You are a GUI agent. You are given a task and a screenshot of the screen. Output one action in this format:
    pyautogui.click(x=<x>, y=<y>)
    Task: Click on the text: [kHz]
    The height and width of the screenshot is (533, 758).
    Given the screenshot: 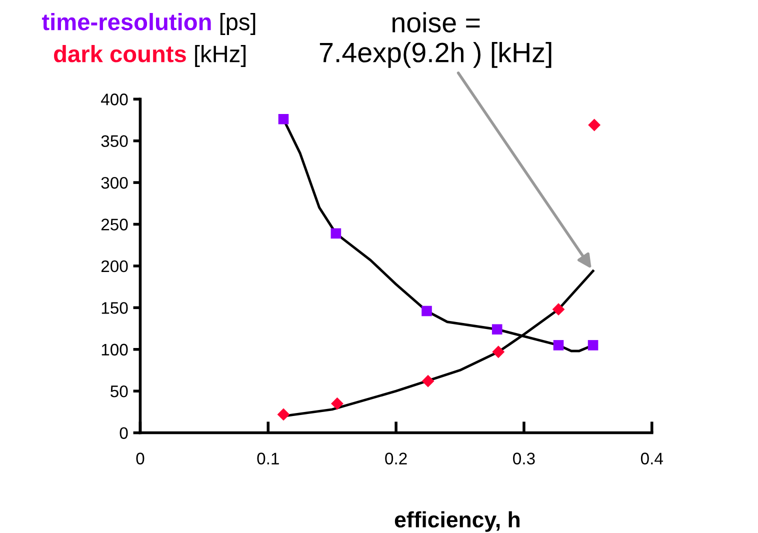 What is the action you would take?
    pyautogui.click(x=220, y=55)
    